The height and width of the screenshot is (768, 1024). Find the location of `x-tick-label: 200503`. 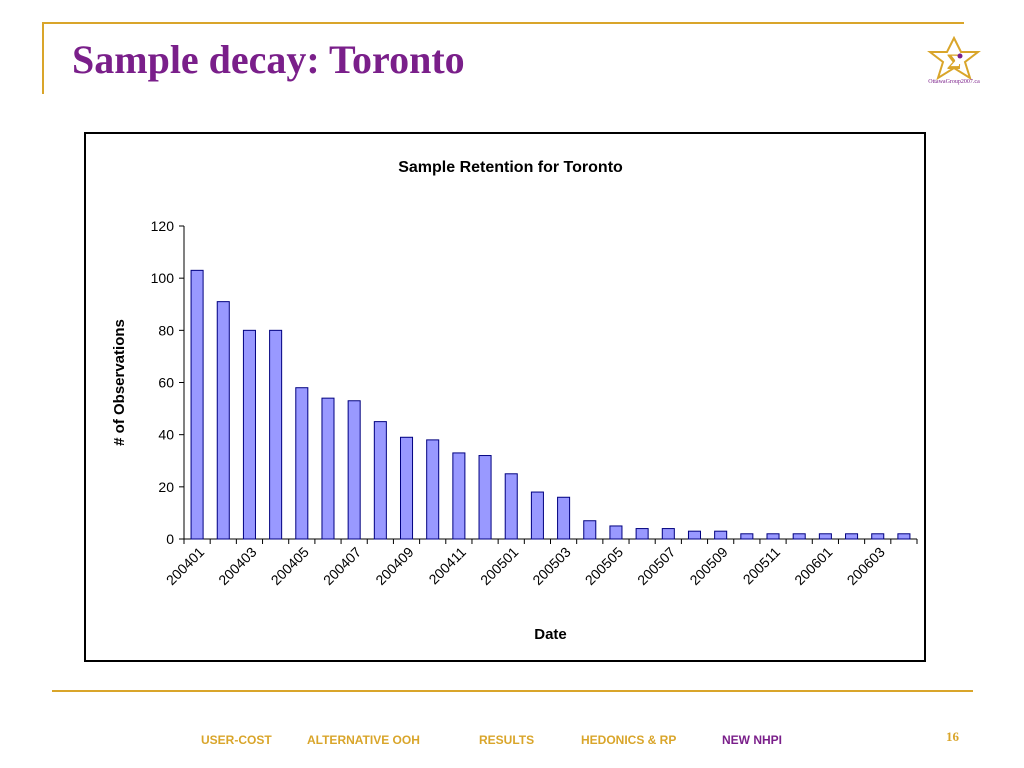

x-tick-label: 200503 is located at coordinates (551, 566).